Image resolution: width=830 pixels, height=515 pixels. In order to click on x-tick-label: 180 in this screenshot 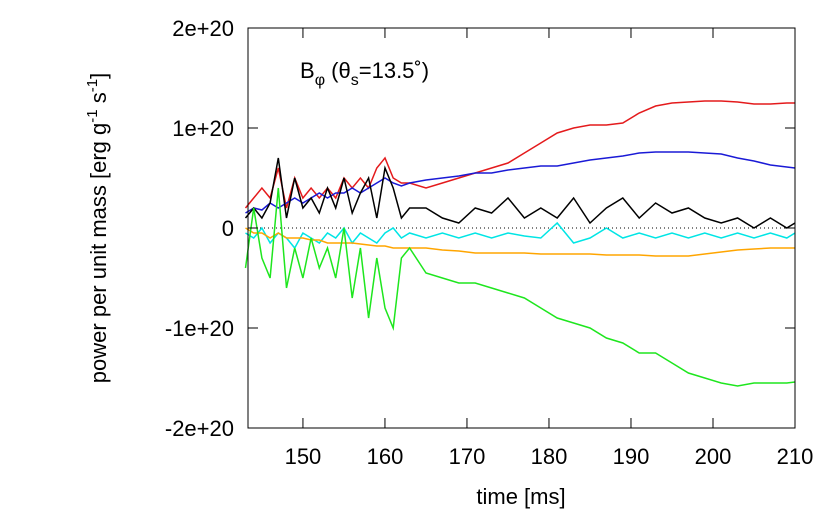, I will do `click(549, 456)`.